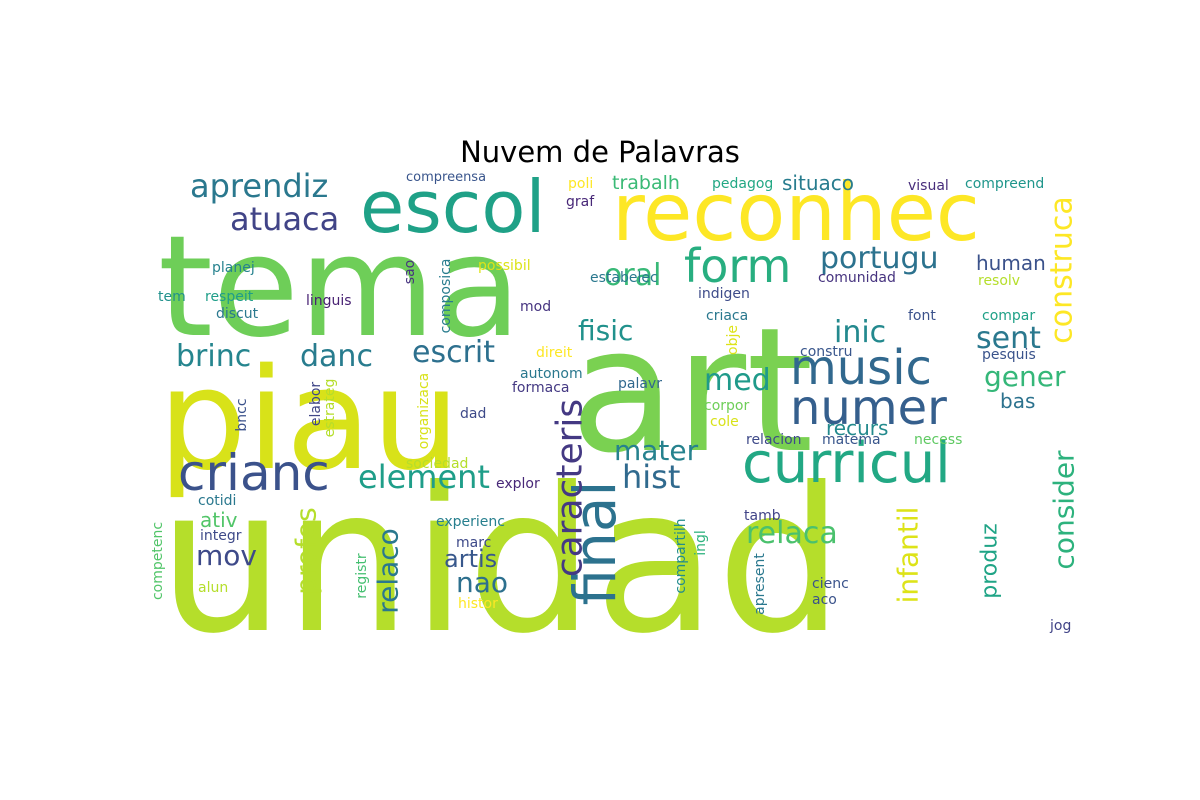  Describe the element at coordinates (554, 353) in the screenshot. I see `word-direit: direit` at that location.